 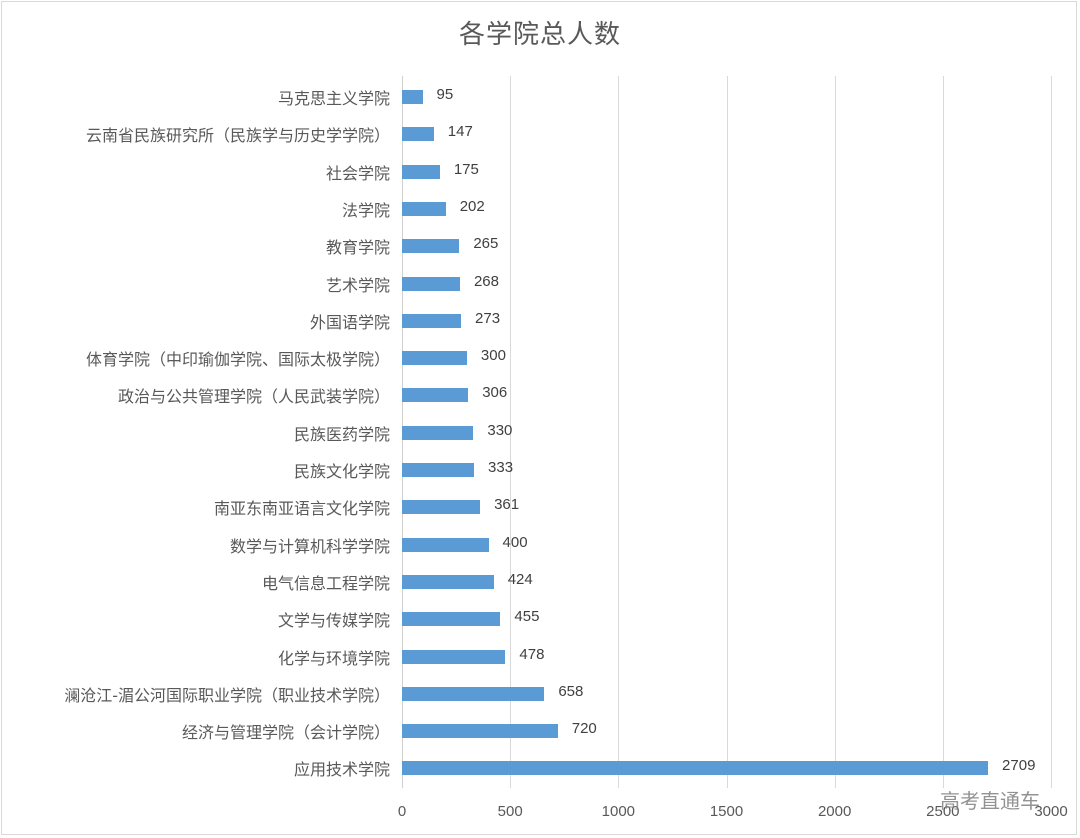 I want to click on value-label: 300, so click(x=493, y=356).